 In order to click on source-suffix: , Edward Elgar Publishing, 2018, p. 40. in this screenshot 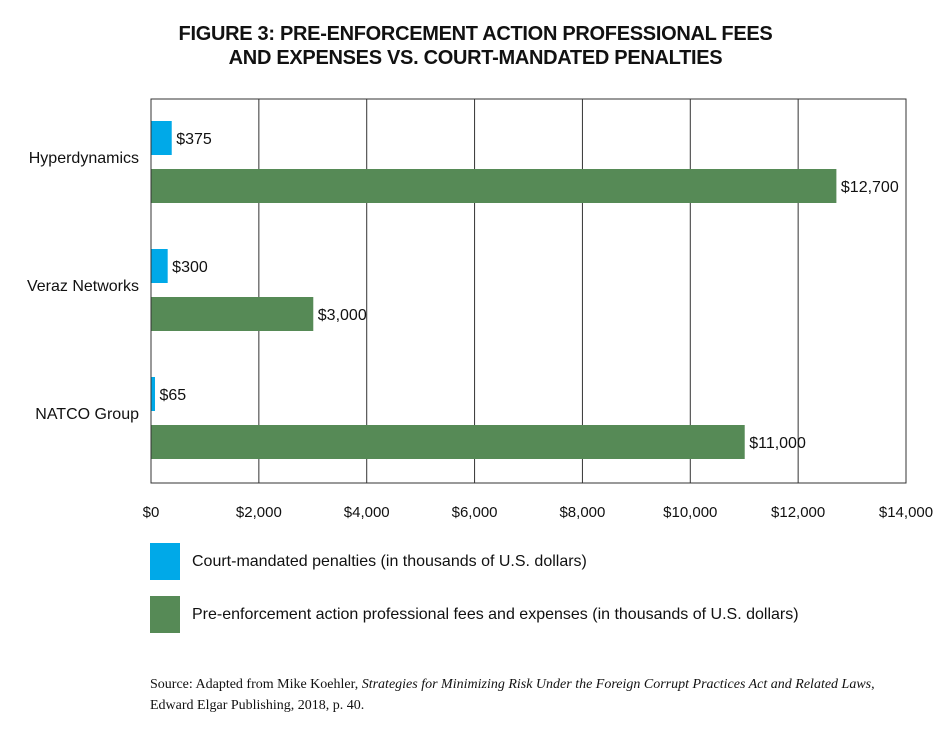, I will do `click(512, 695)`.